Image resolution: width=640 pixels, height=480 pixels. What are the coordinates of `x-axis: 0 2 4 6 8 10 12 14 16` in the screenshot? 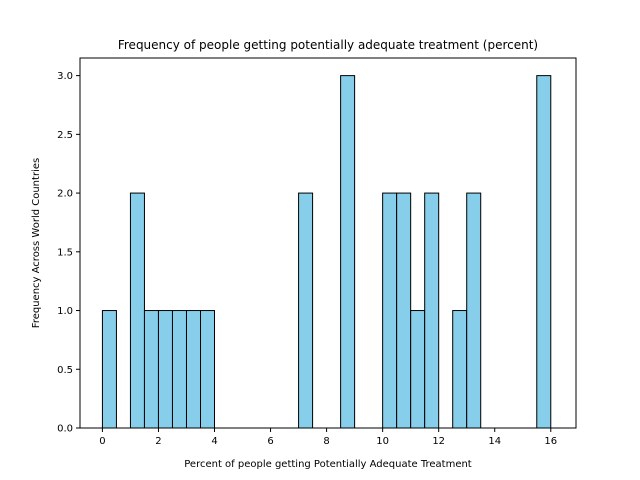 It's located at (328, 437).